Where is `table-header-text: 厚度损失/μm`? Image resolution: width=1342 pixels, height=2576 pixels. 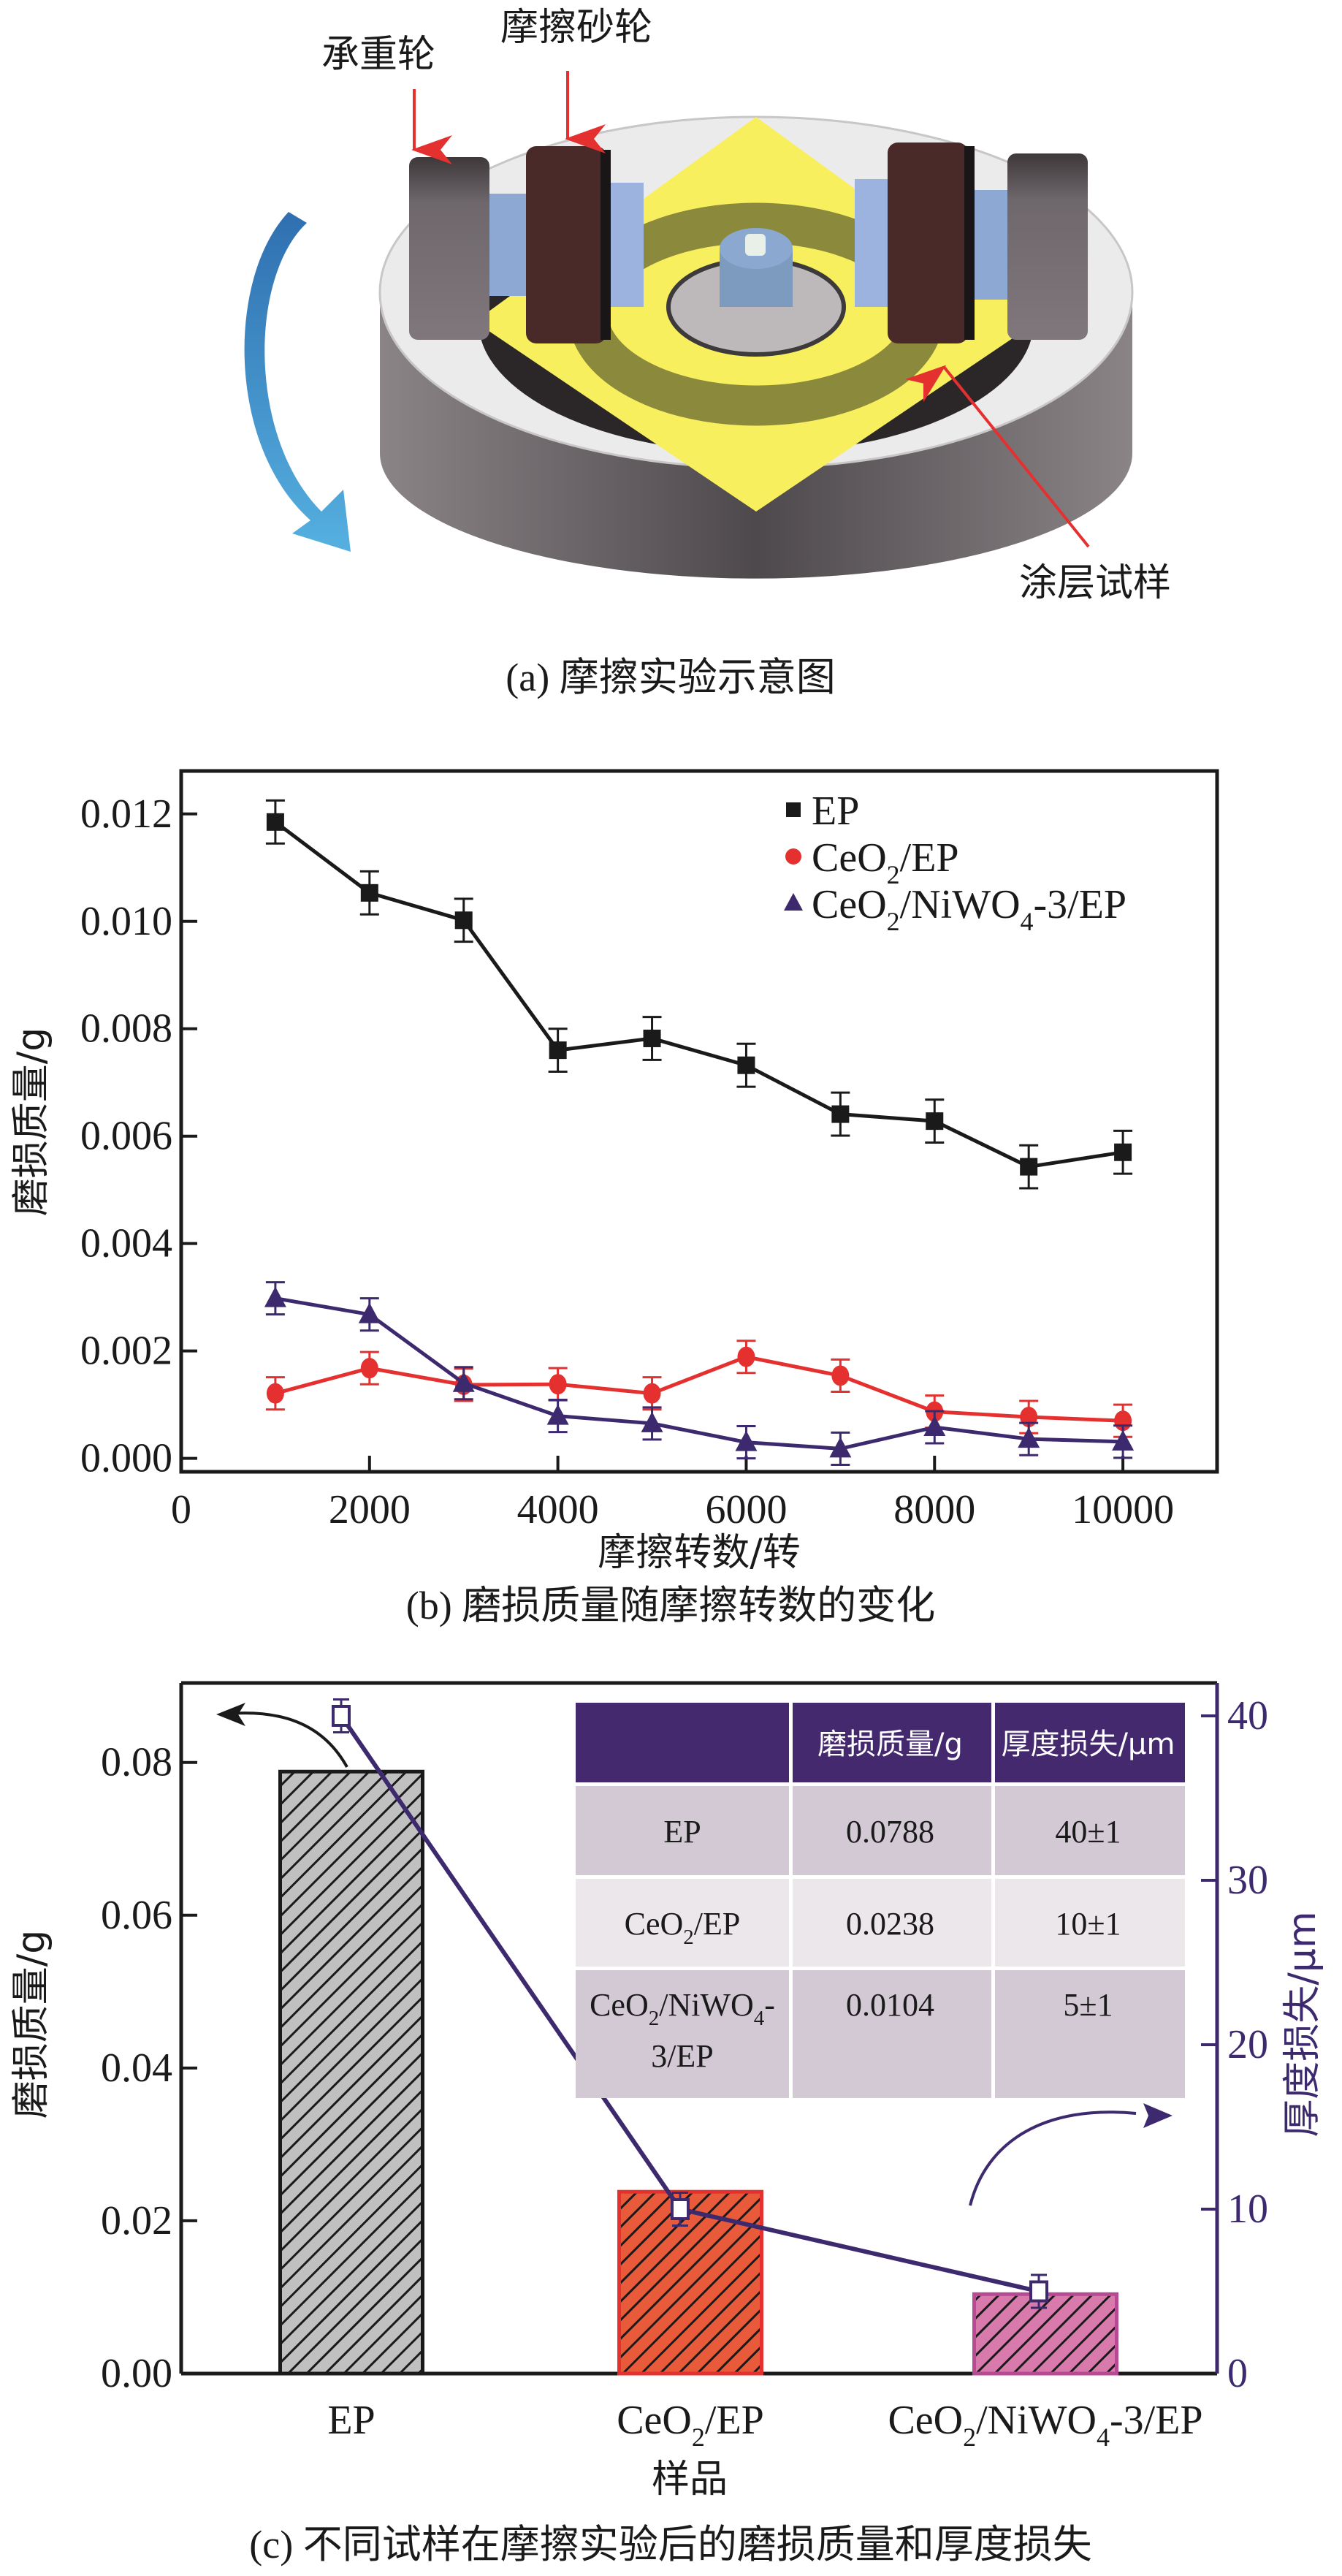
table-header-text: 厚度损失/μm is located at coordinates (1088, 1745).